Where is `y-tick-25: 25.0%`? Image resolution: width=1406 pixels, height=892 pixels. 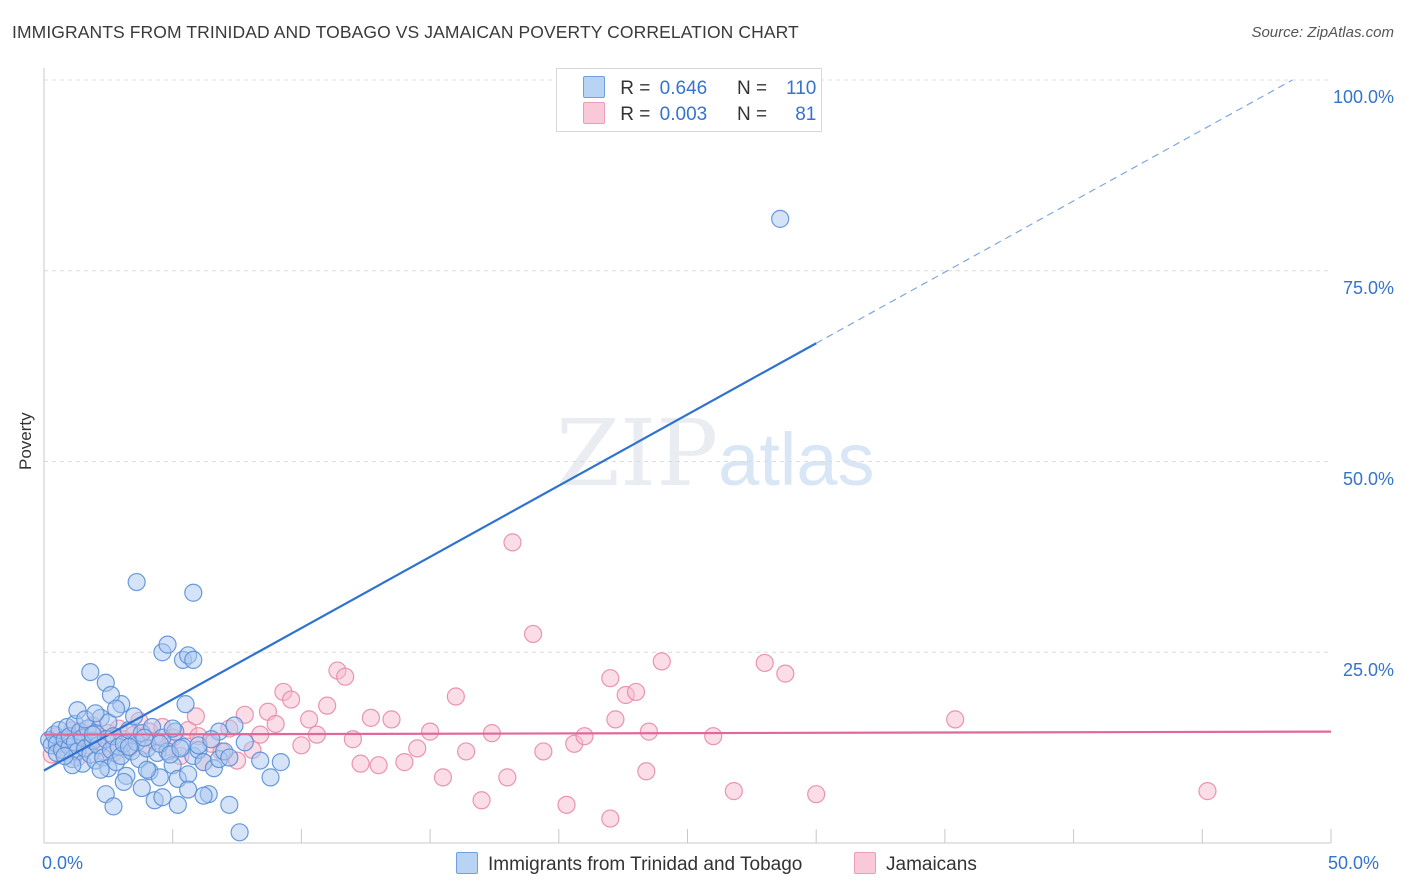 y-tick-25: 25.0% is located at coordinates (1368, 670).